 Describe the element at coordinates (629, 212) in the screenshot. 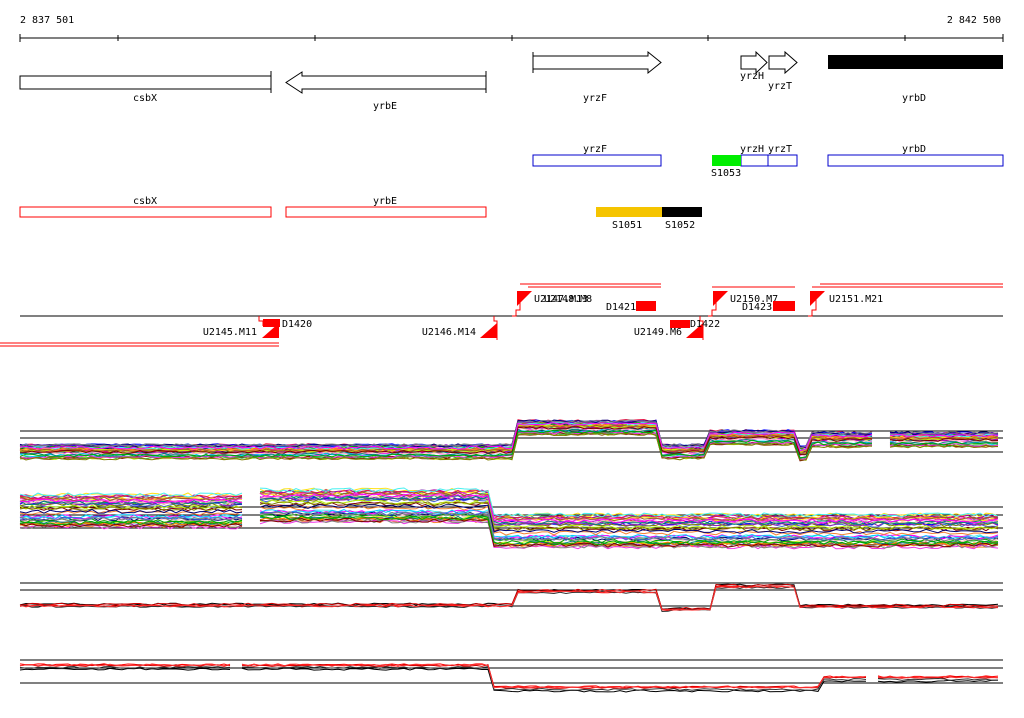

I see `segment-bar-S1051` at that location.